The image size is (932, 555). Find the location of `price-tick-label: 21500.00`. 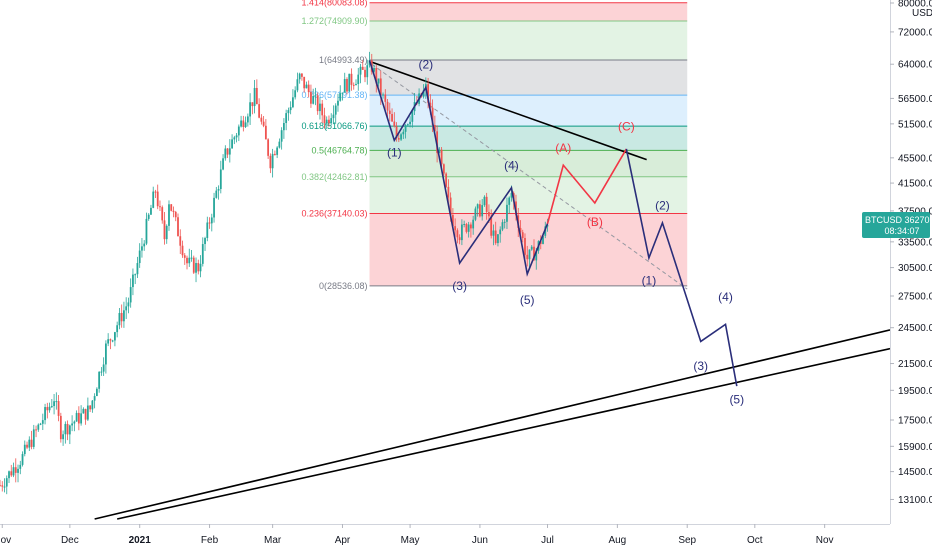

price-tick-label: 21500.00 is located at coordinates (915, 364).